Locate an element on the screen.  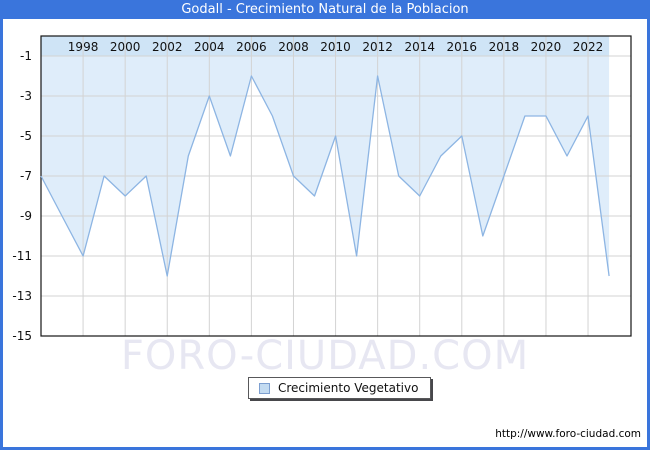
axis-band is located at coordinates (325, 46).